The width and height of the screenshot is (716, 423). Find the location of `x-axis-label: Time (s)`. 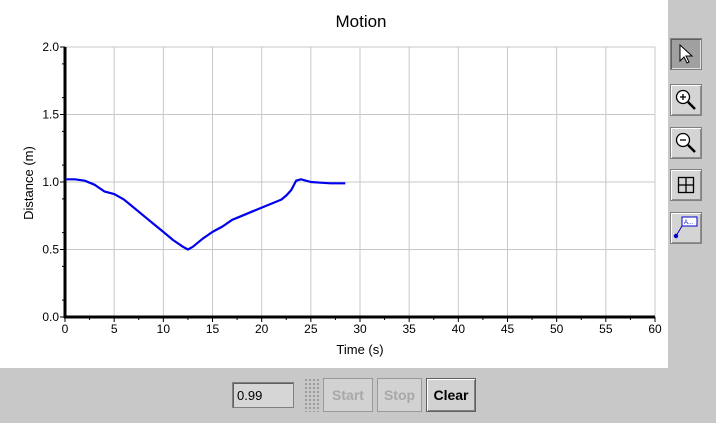

x-axis-label: Time (s) is located at coordinates (359, 349).